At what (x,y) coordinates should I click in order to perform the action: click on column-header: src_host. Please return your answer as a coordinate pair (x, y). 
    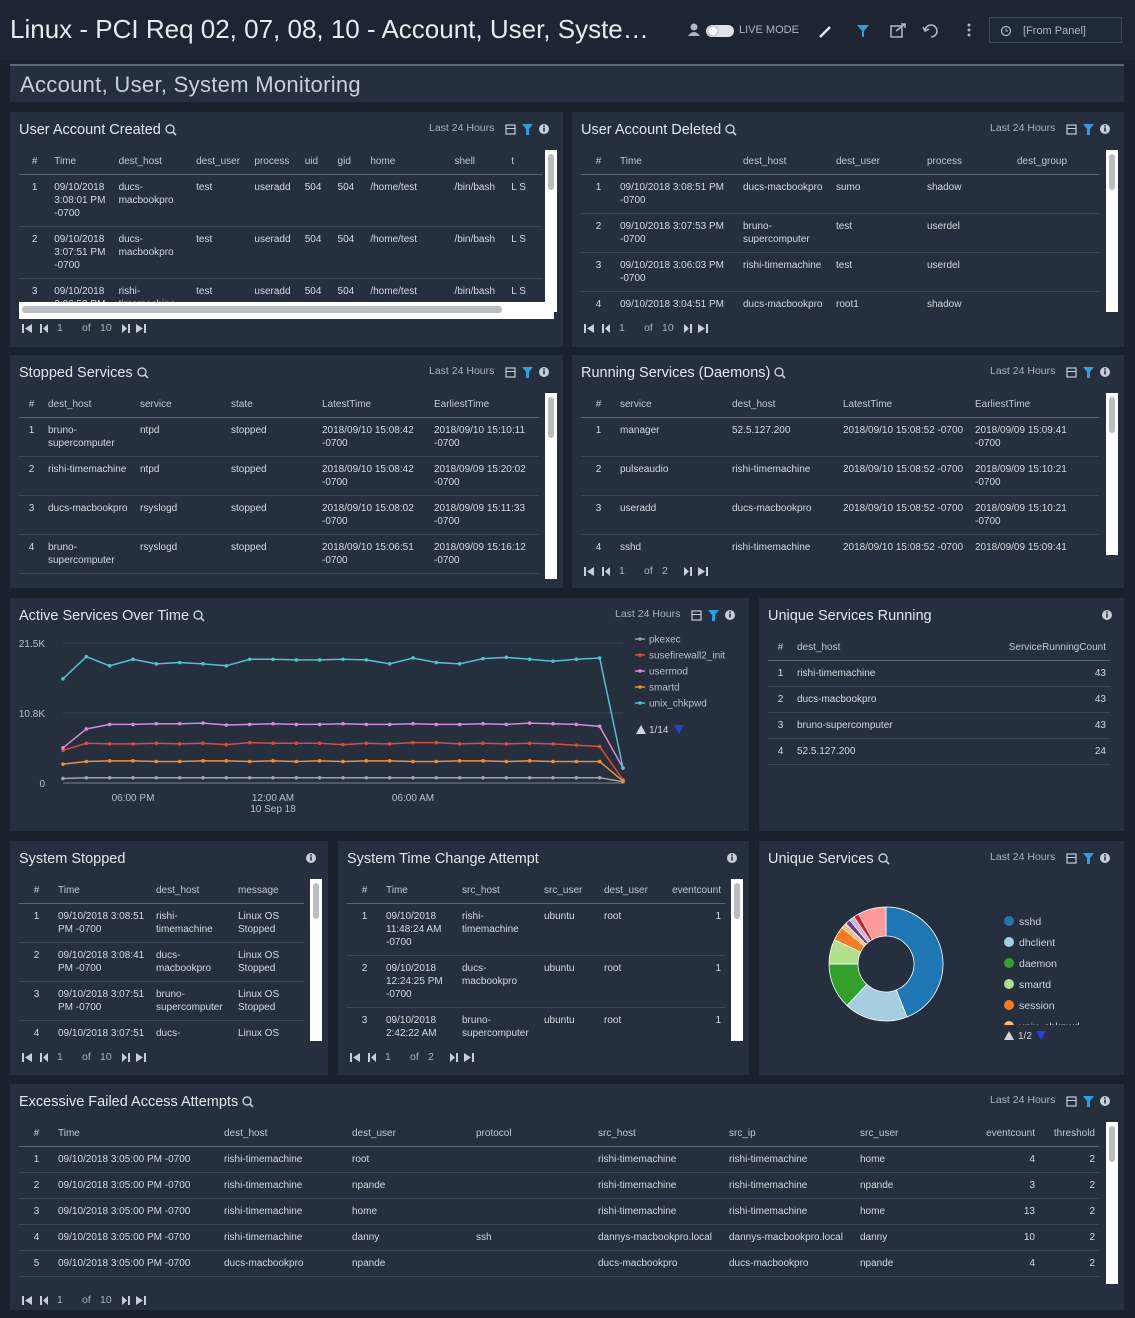
    Looking at the image, I should click on (499, 891).